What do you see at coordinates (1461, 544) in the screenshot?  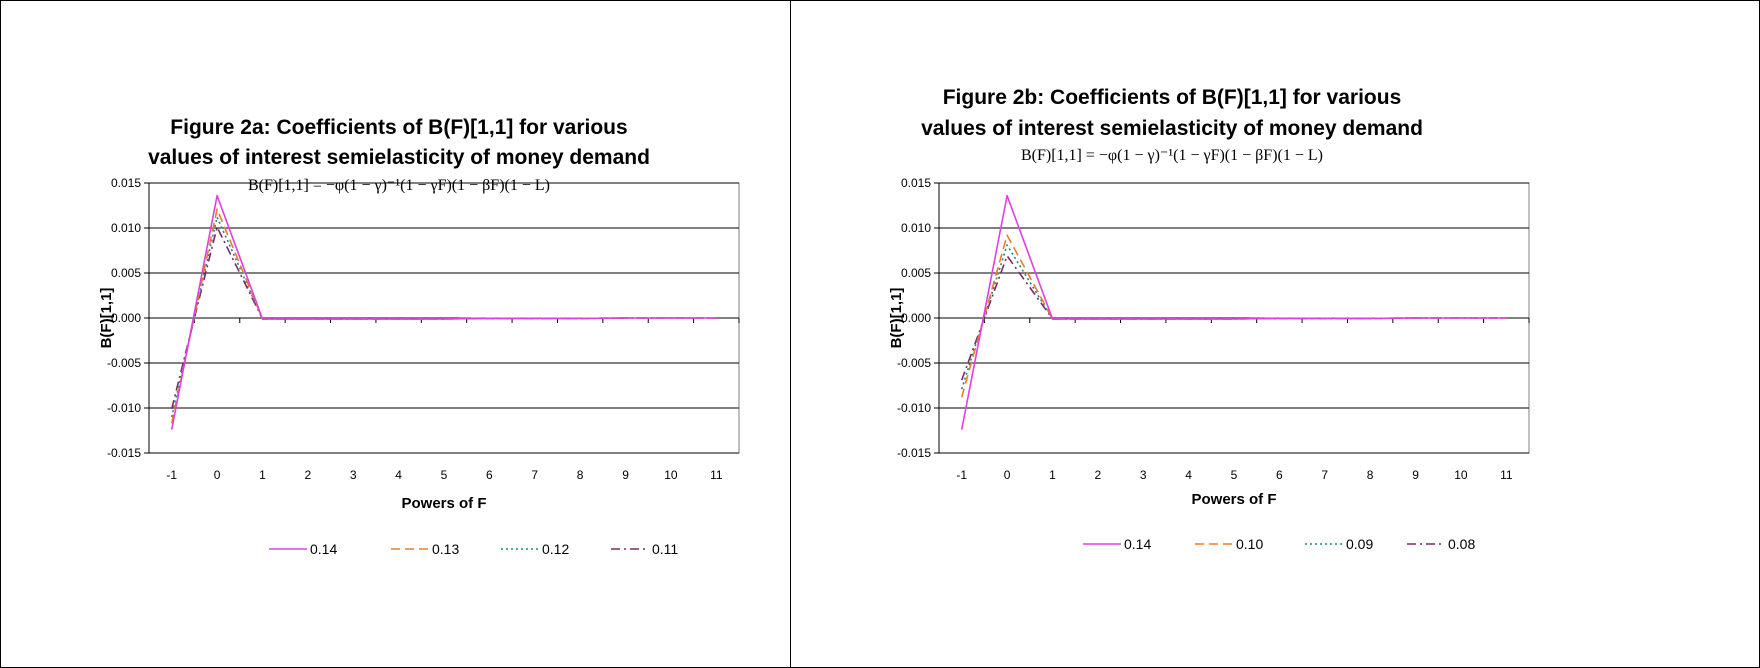 I see `legend-label: 0.08` at bounding box center [1461, 544].